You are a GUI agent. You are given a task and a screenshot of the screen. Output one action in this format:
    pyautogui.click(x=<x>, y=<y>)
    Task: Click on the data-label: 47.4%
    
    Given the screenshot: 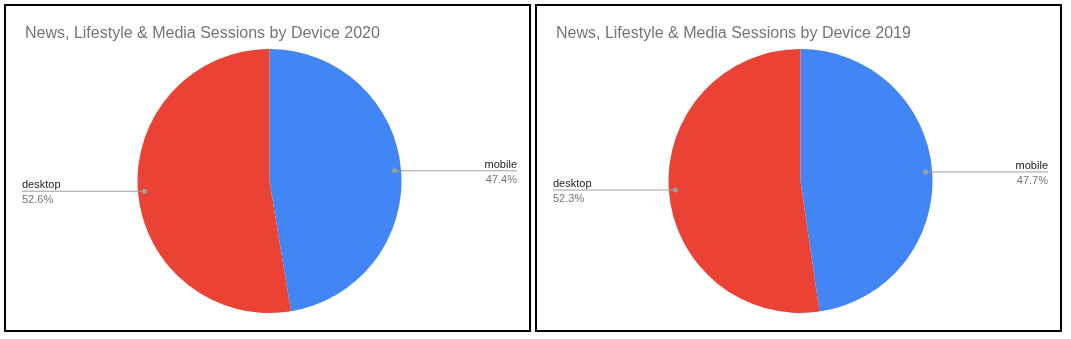 What is the action you would take?
    pyautogui.click(x=501, y=178)
    